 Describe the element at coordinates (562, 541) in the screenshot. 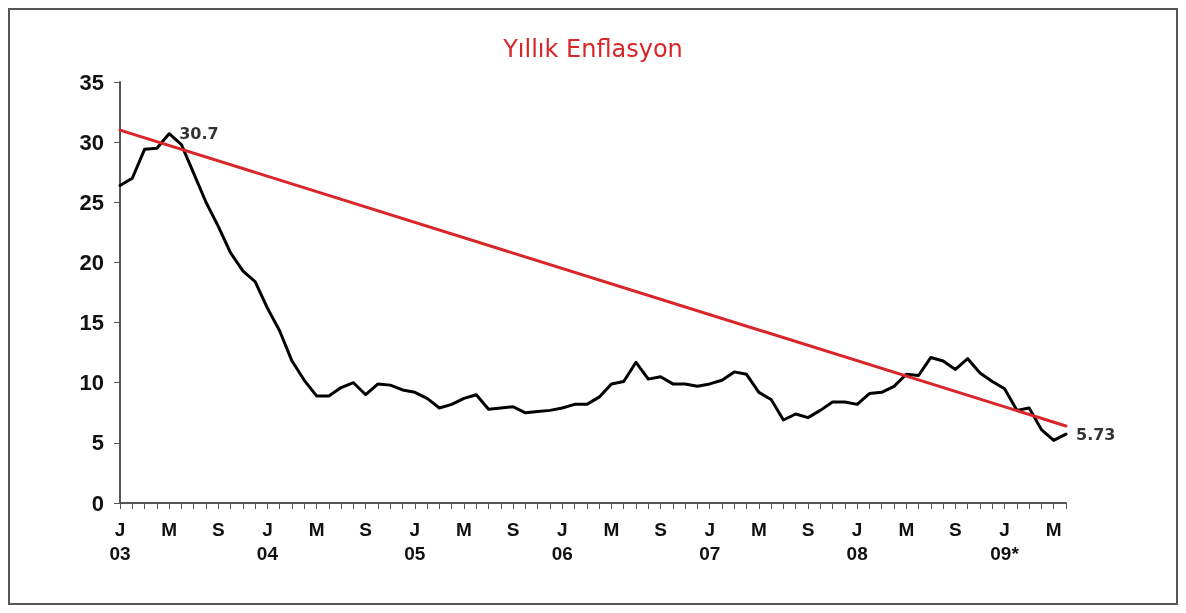

I see `x-tick-label: J 06` at that location.